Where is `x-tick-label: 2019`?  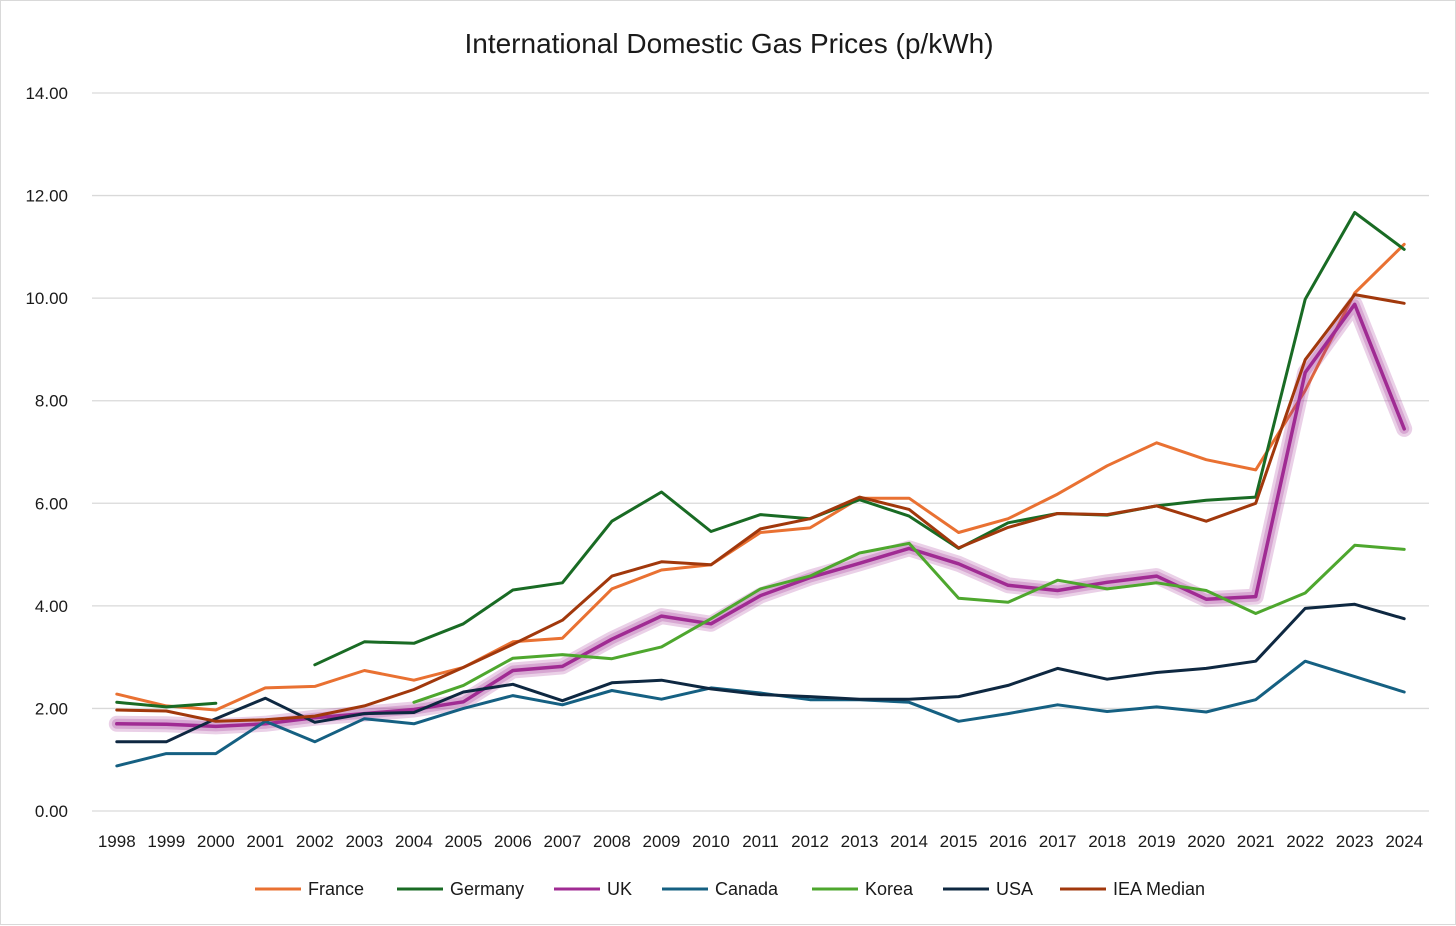 x-tick-label: 2019 is located at coordinates (1157, 841).